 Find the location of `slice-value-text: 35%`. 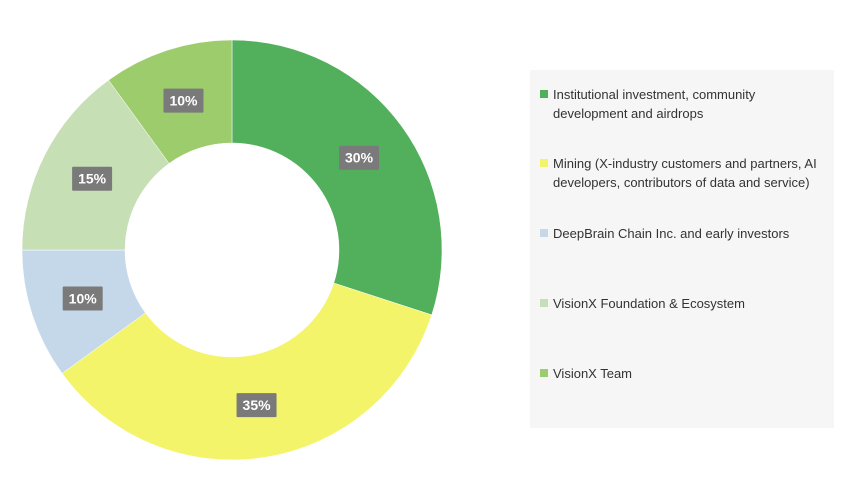

slice-value-text: 35% is located at coordinates (257, 405).